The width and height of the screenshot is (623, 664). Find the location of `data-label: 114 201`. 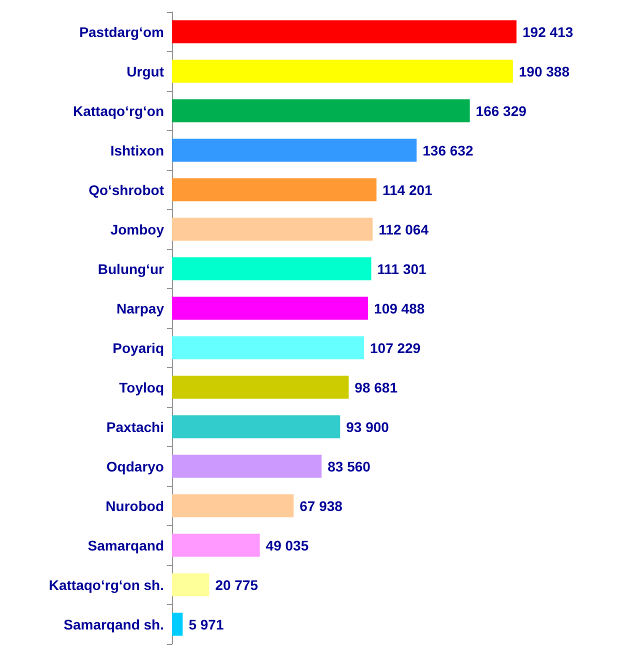

data-label: 114 201 is located at coordinates (407, 190).